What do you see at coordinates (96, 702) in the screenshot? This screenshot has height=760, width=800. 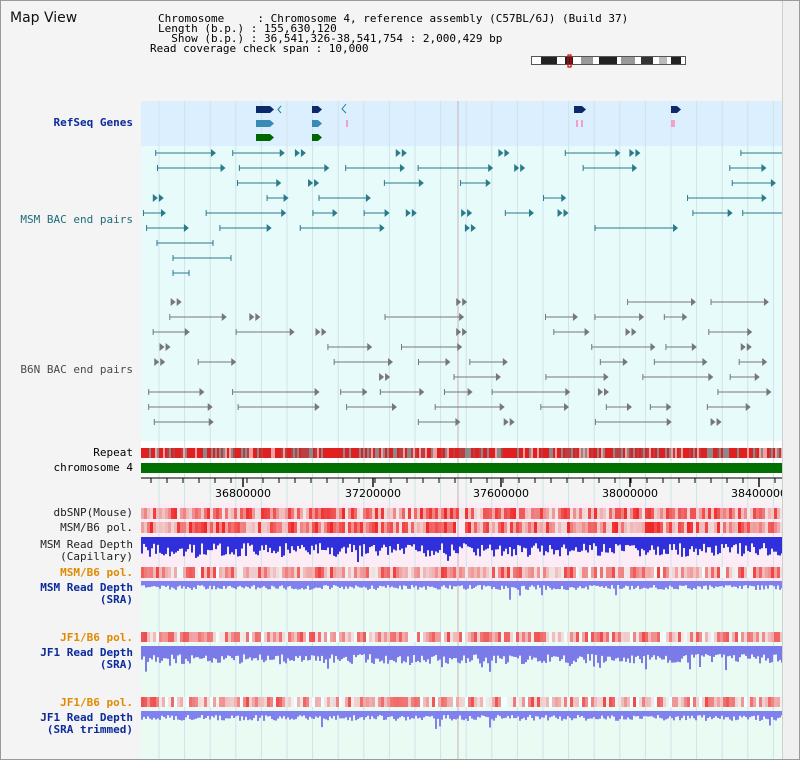 I see `track-label-jf1-b6-pol-2: JF1/B6 pol.` at bounding box center [96, 702].